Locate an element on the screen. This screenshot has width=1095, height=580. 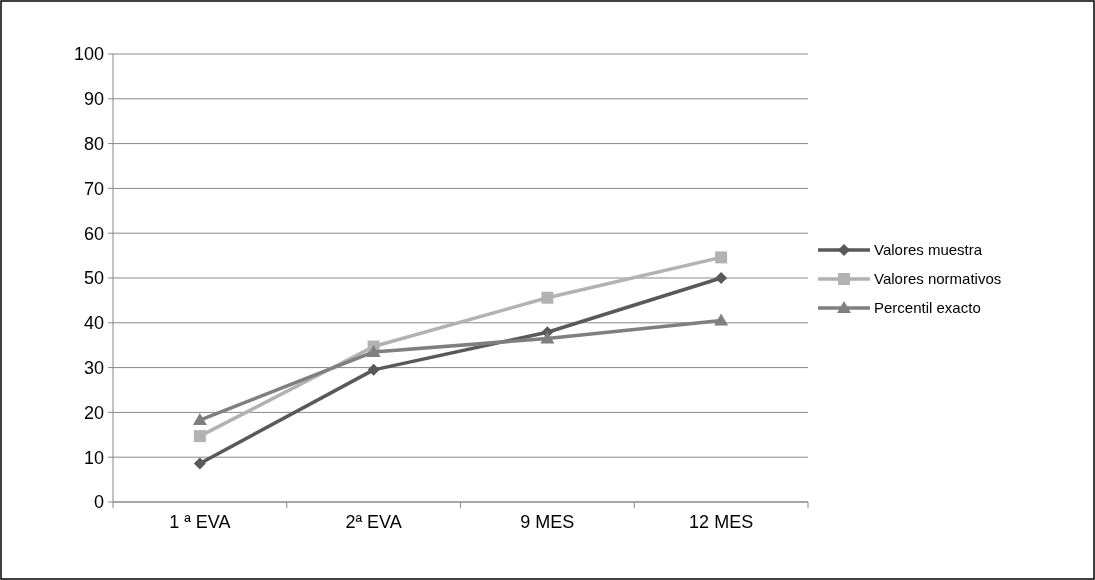
y-tick-label: 70 is located at coordinates (93, 188).